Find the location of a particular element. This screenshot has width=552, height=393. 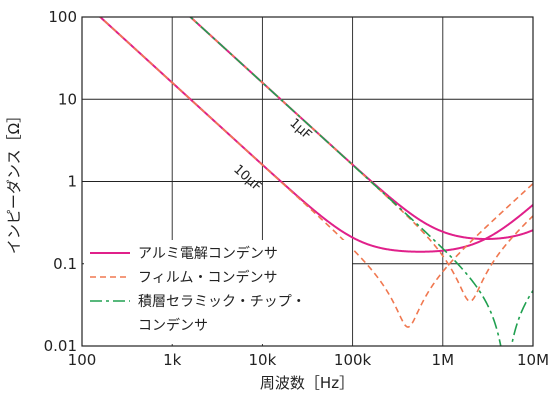

legend-label-film: フィルム・コンデンサ is located at coordinates (207, 277).